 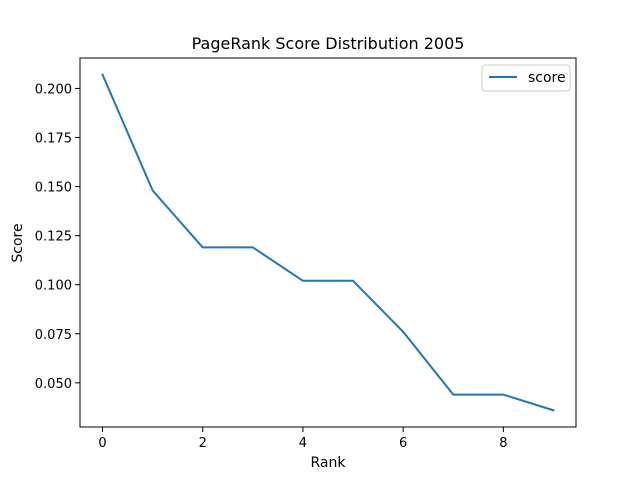 I want to click on x-axis-ticks: 0 2 4 6 8, so click(x=302, y=439).